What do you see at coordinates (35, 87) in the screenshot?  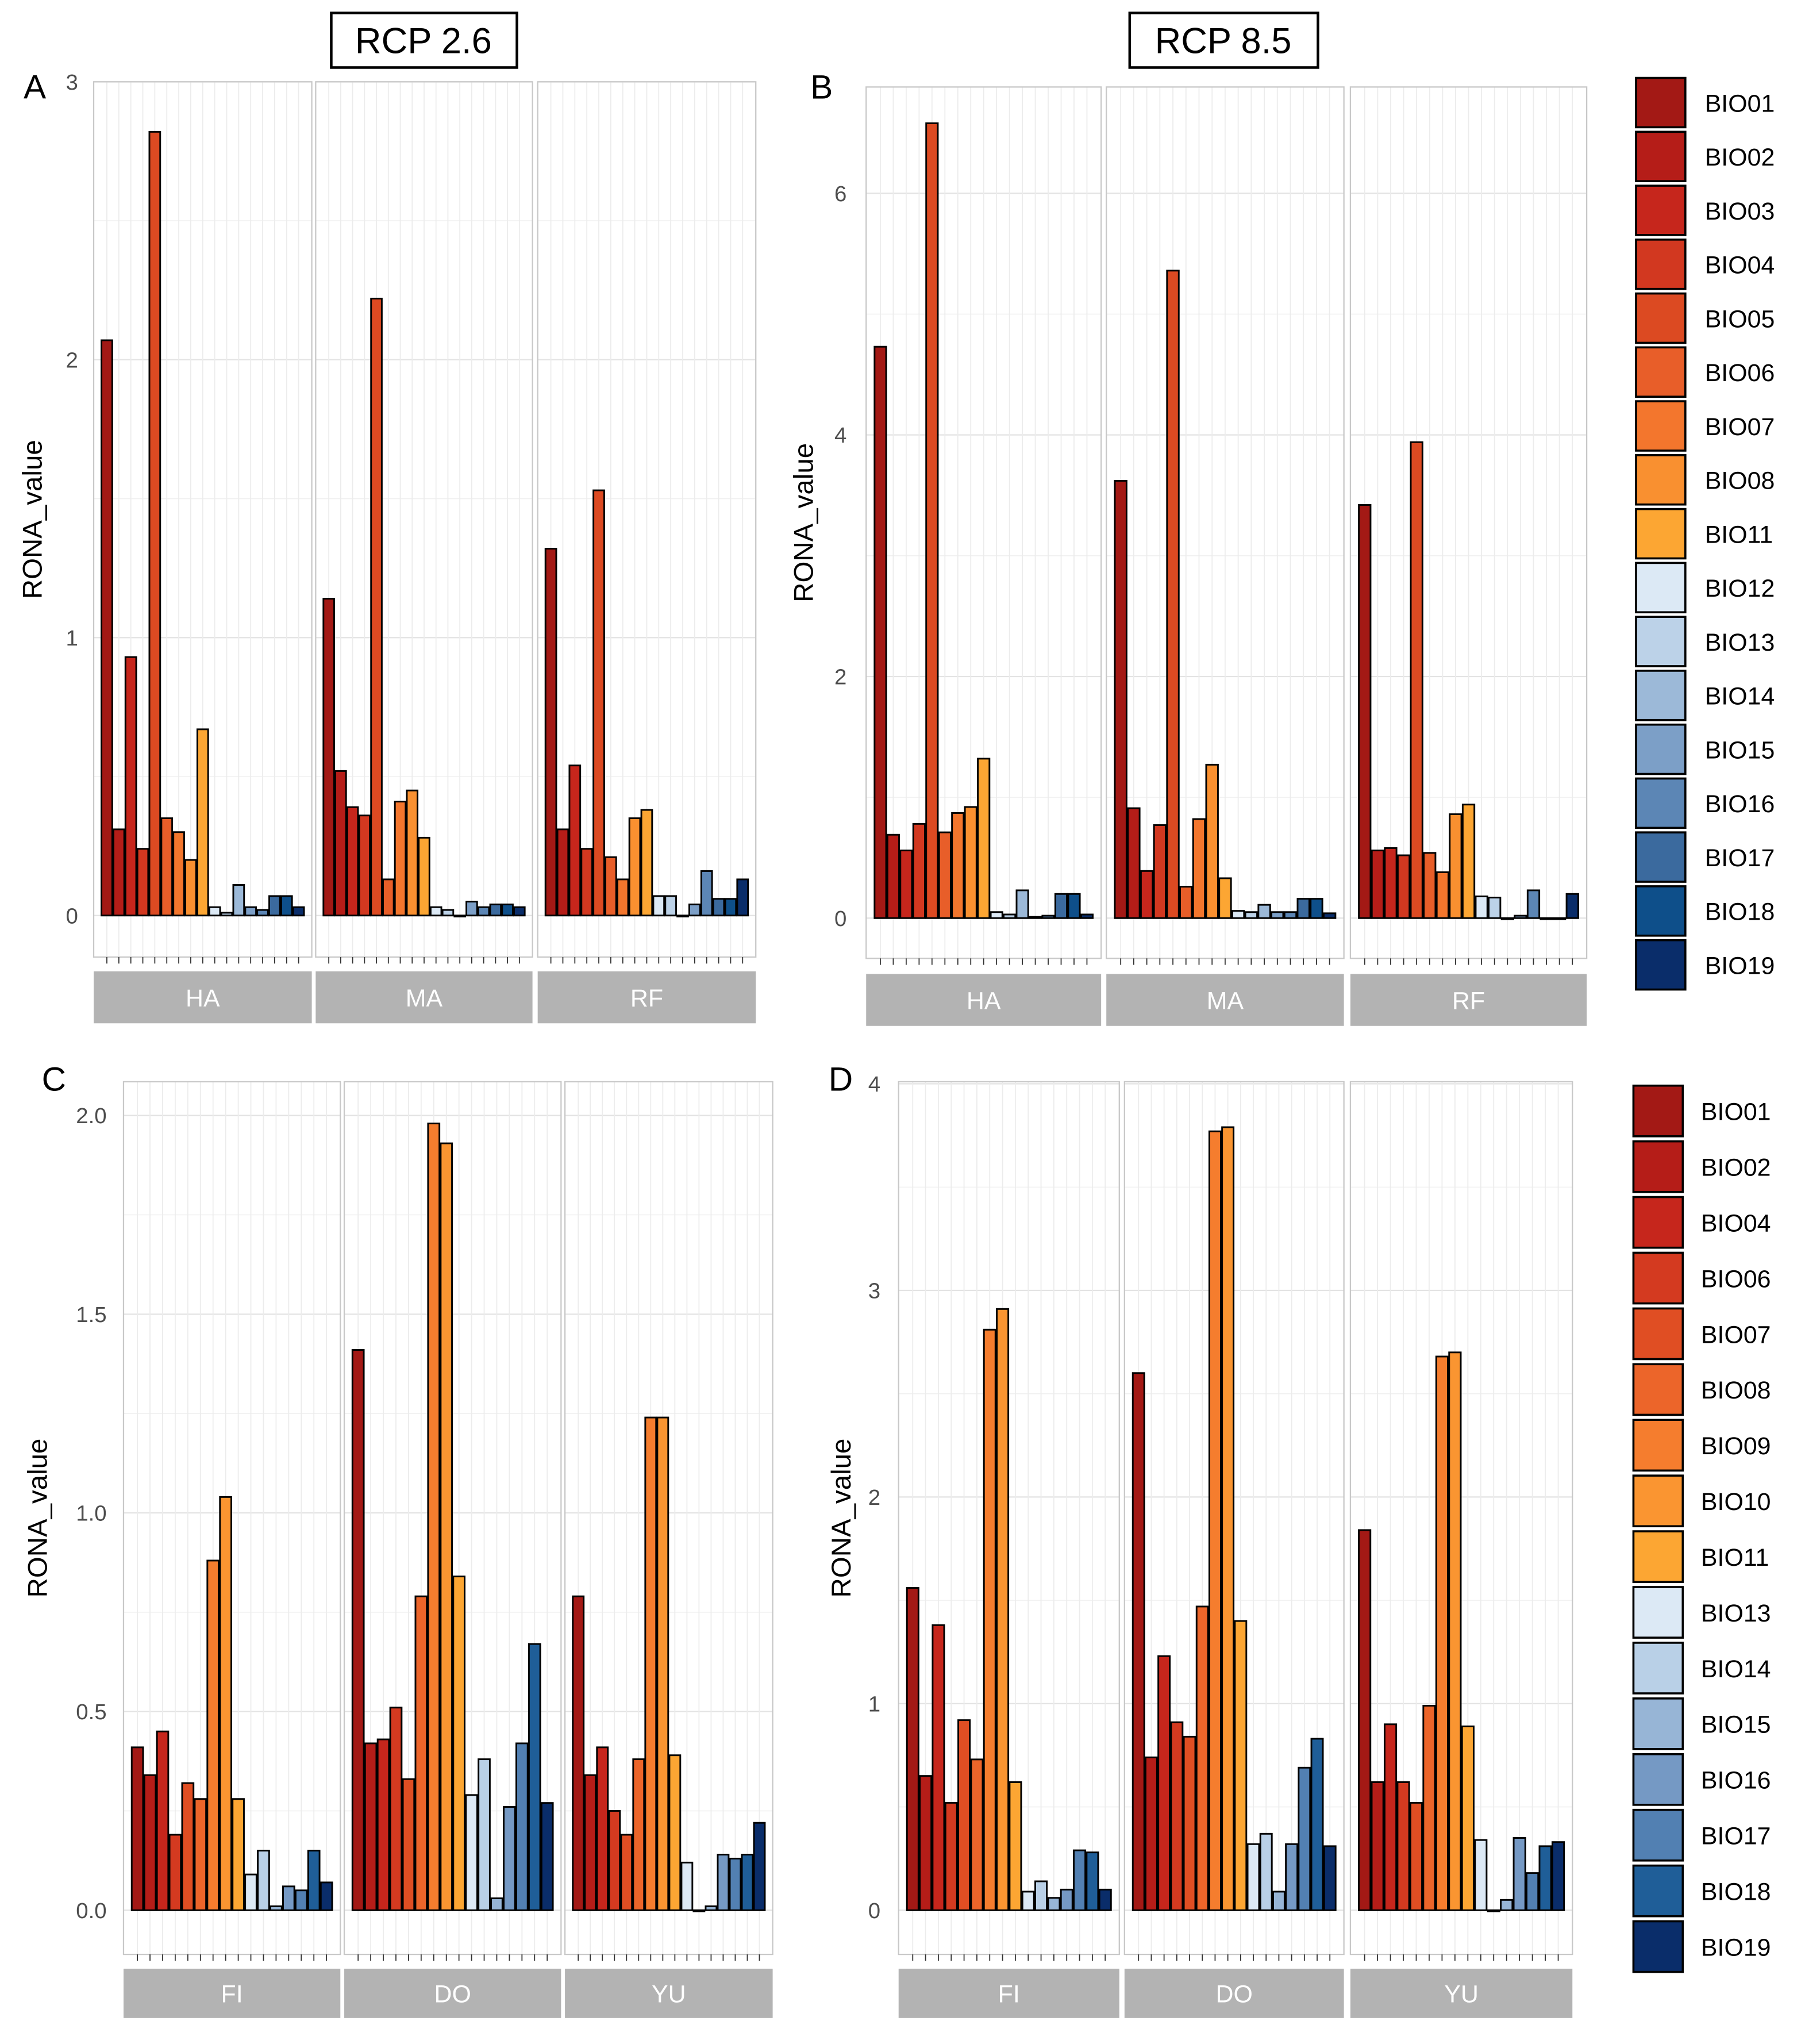 I see `panel-letter: A` at bounding box center [35, 87].